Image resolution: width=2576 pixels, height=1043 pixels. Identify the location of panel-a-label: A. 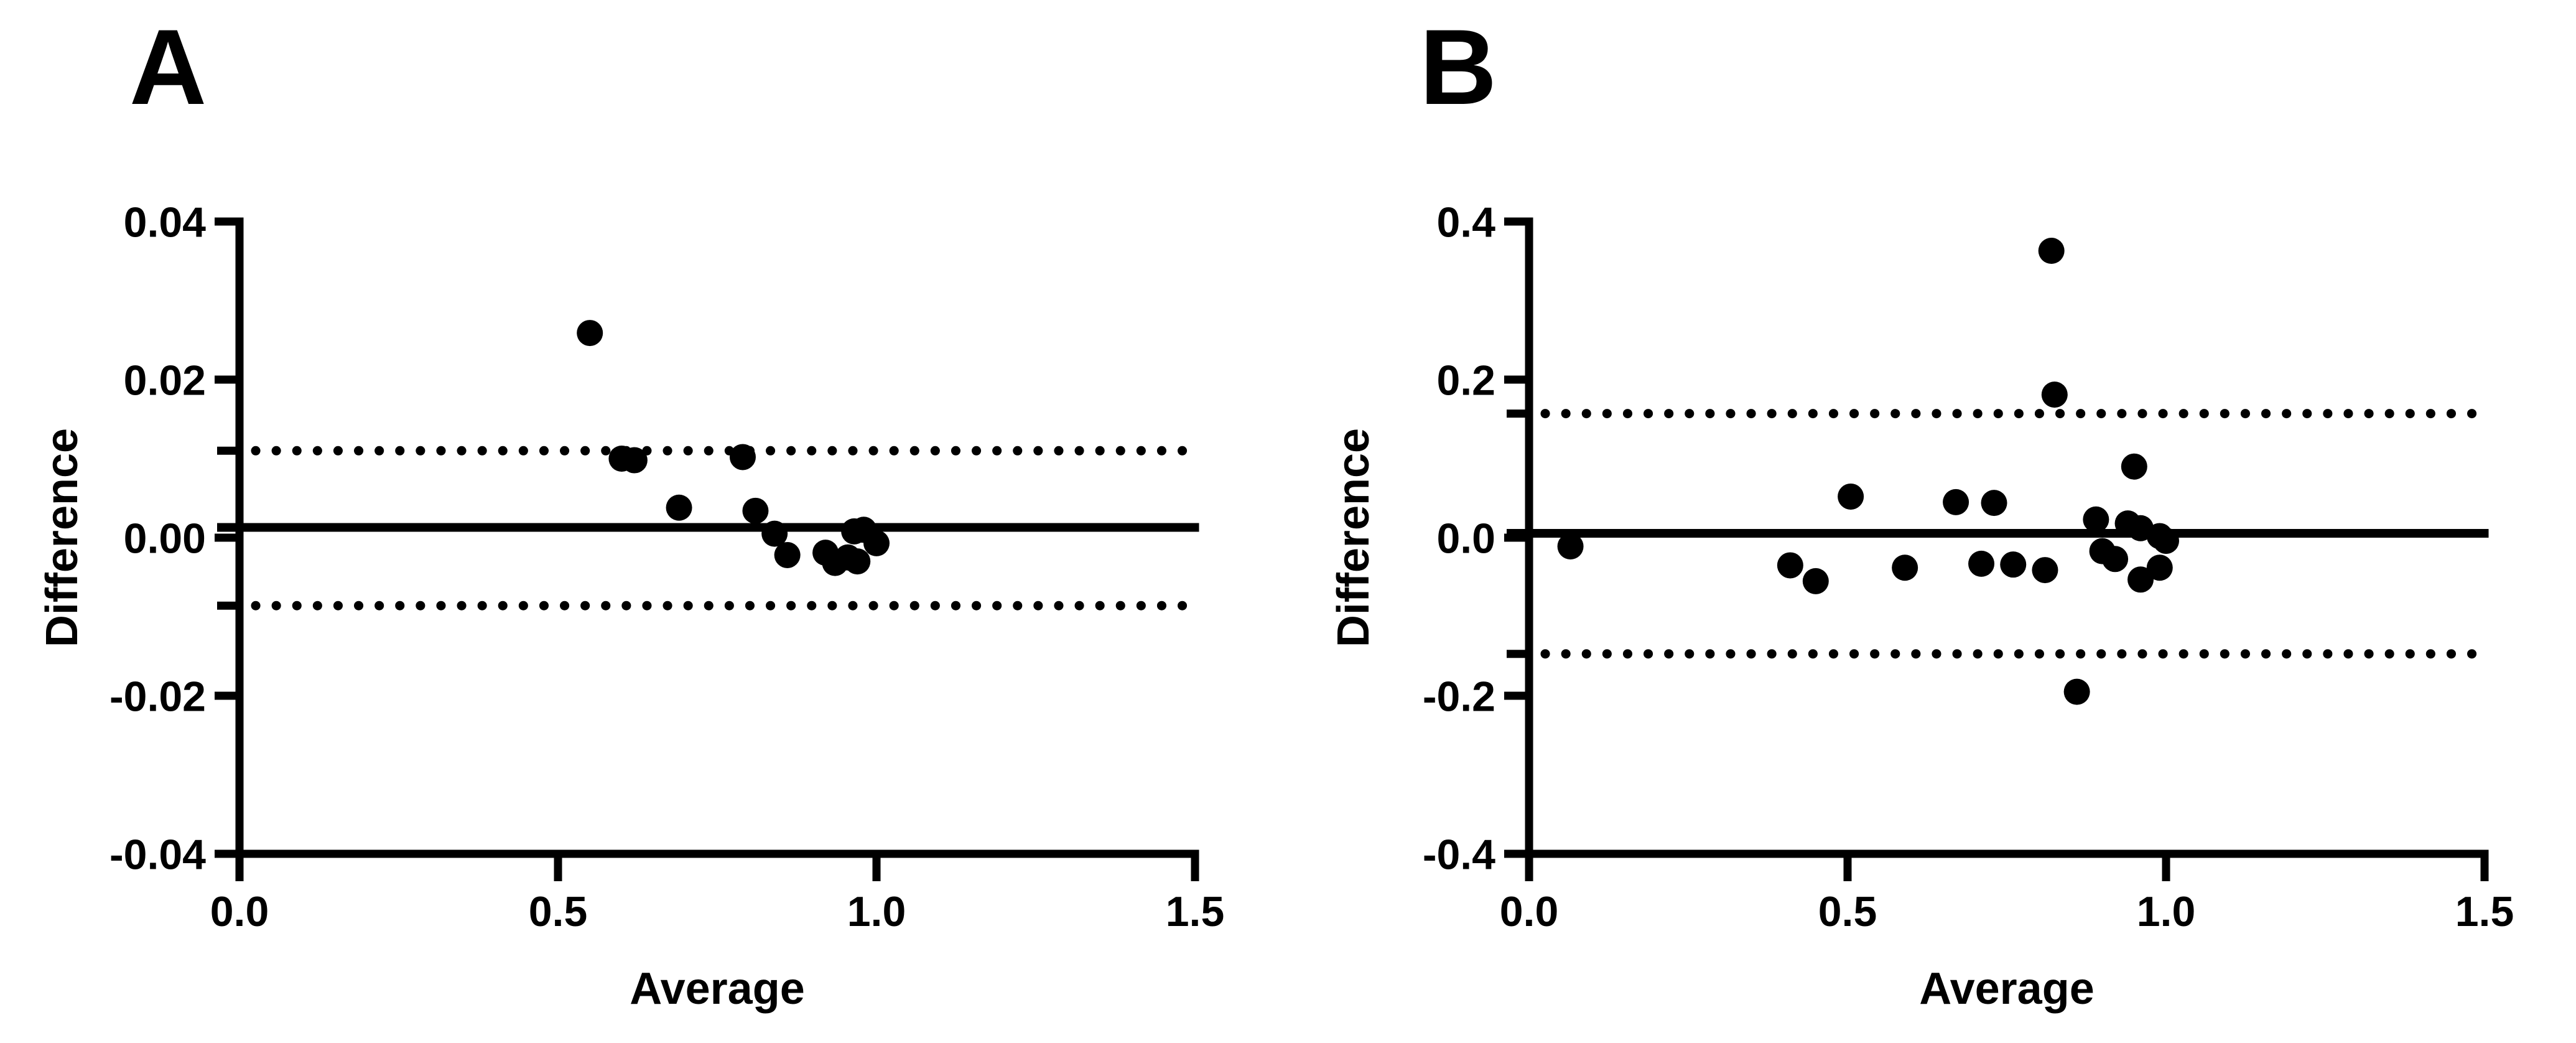
(168, 67).